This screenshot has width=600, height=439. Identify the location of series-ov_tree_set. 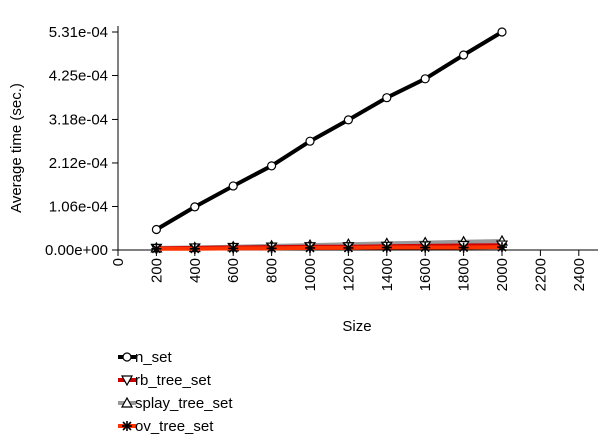
(329, 248).